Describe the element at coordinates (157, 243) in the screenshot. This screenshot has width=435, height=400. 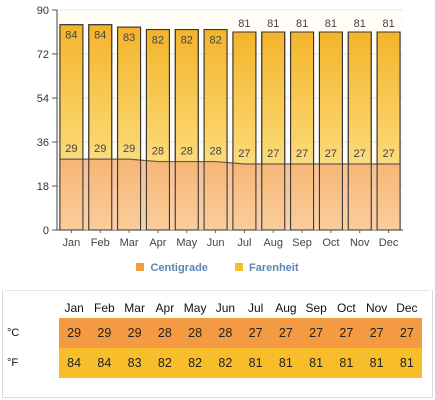
I see `x-tick-label-apr: Apr` at that location.